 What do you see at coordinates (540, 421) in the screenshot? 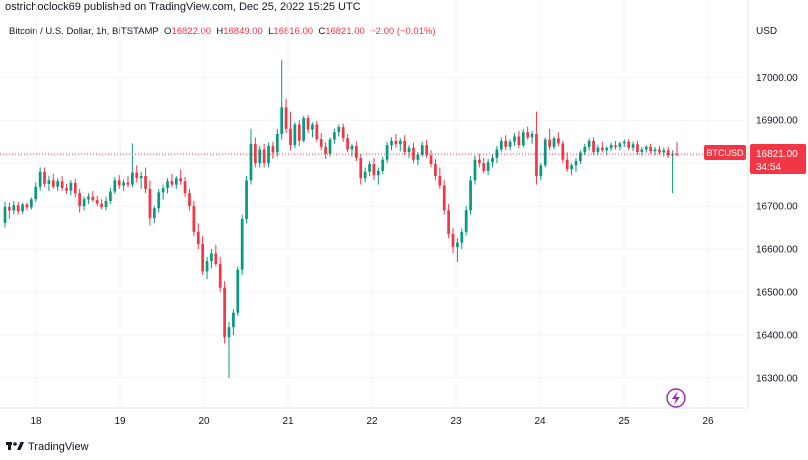
I see `time-tick-label: 24` at bounding box center [540, 421].